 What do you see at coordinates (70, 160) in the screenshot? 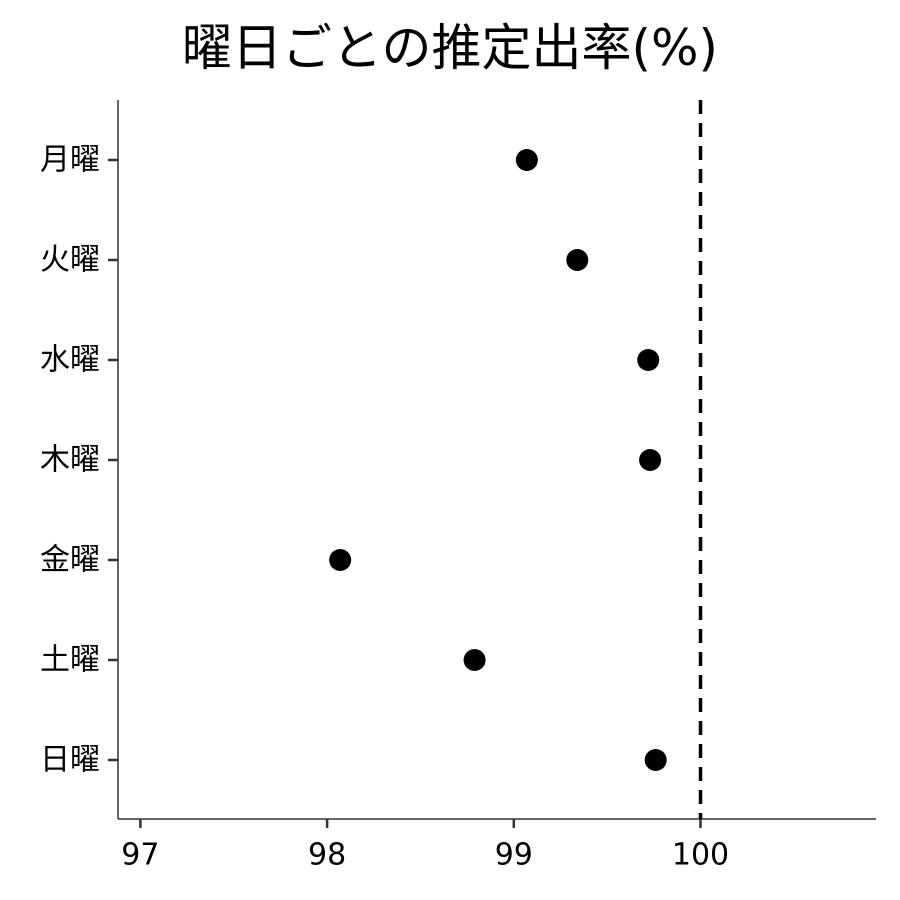
I see `y-tick-label: 月曜` at bounding box center [70, 160].